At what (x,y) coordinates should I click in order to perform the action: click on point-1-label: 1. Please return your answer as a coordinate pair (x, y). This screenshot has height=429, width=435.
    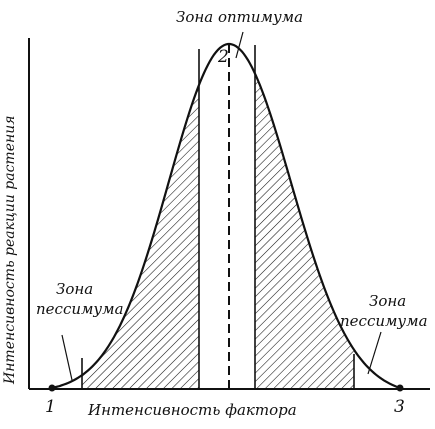
    Looking at the image, I should click on (50, 407).